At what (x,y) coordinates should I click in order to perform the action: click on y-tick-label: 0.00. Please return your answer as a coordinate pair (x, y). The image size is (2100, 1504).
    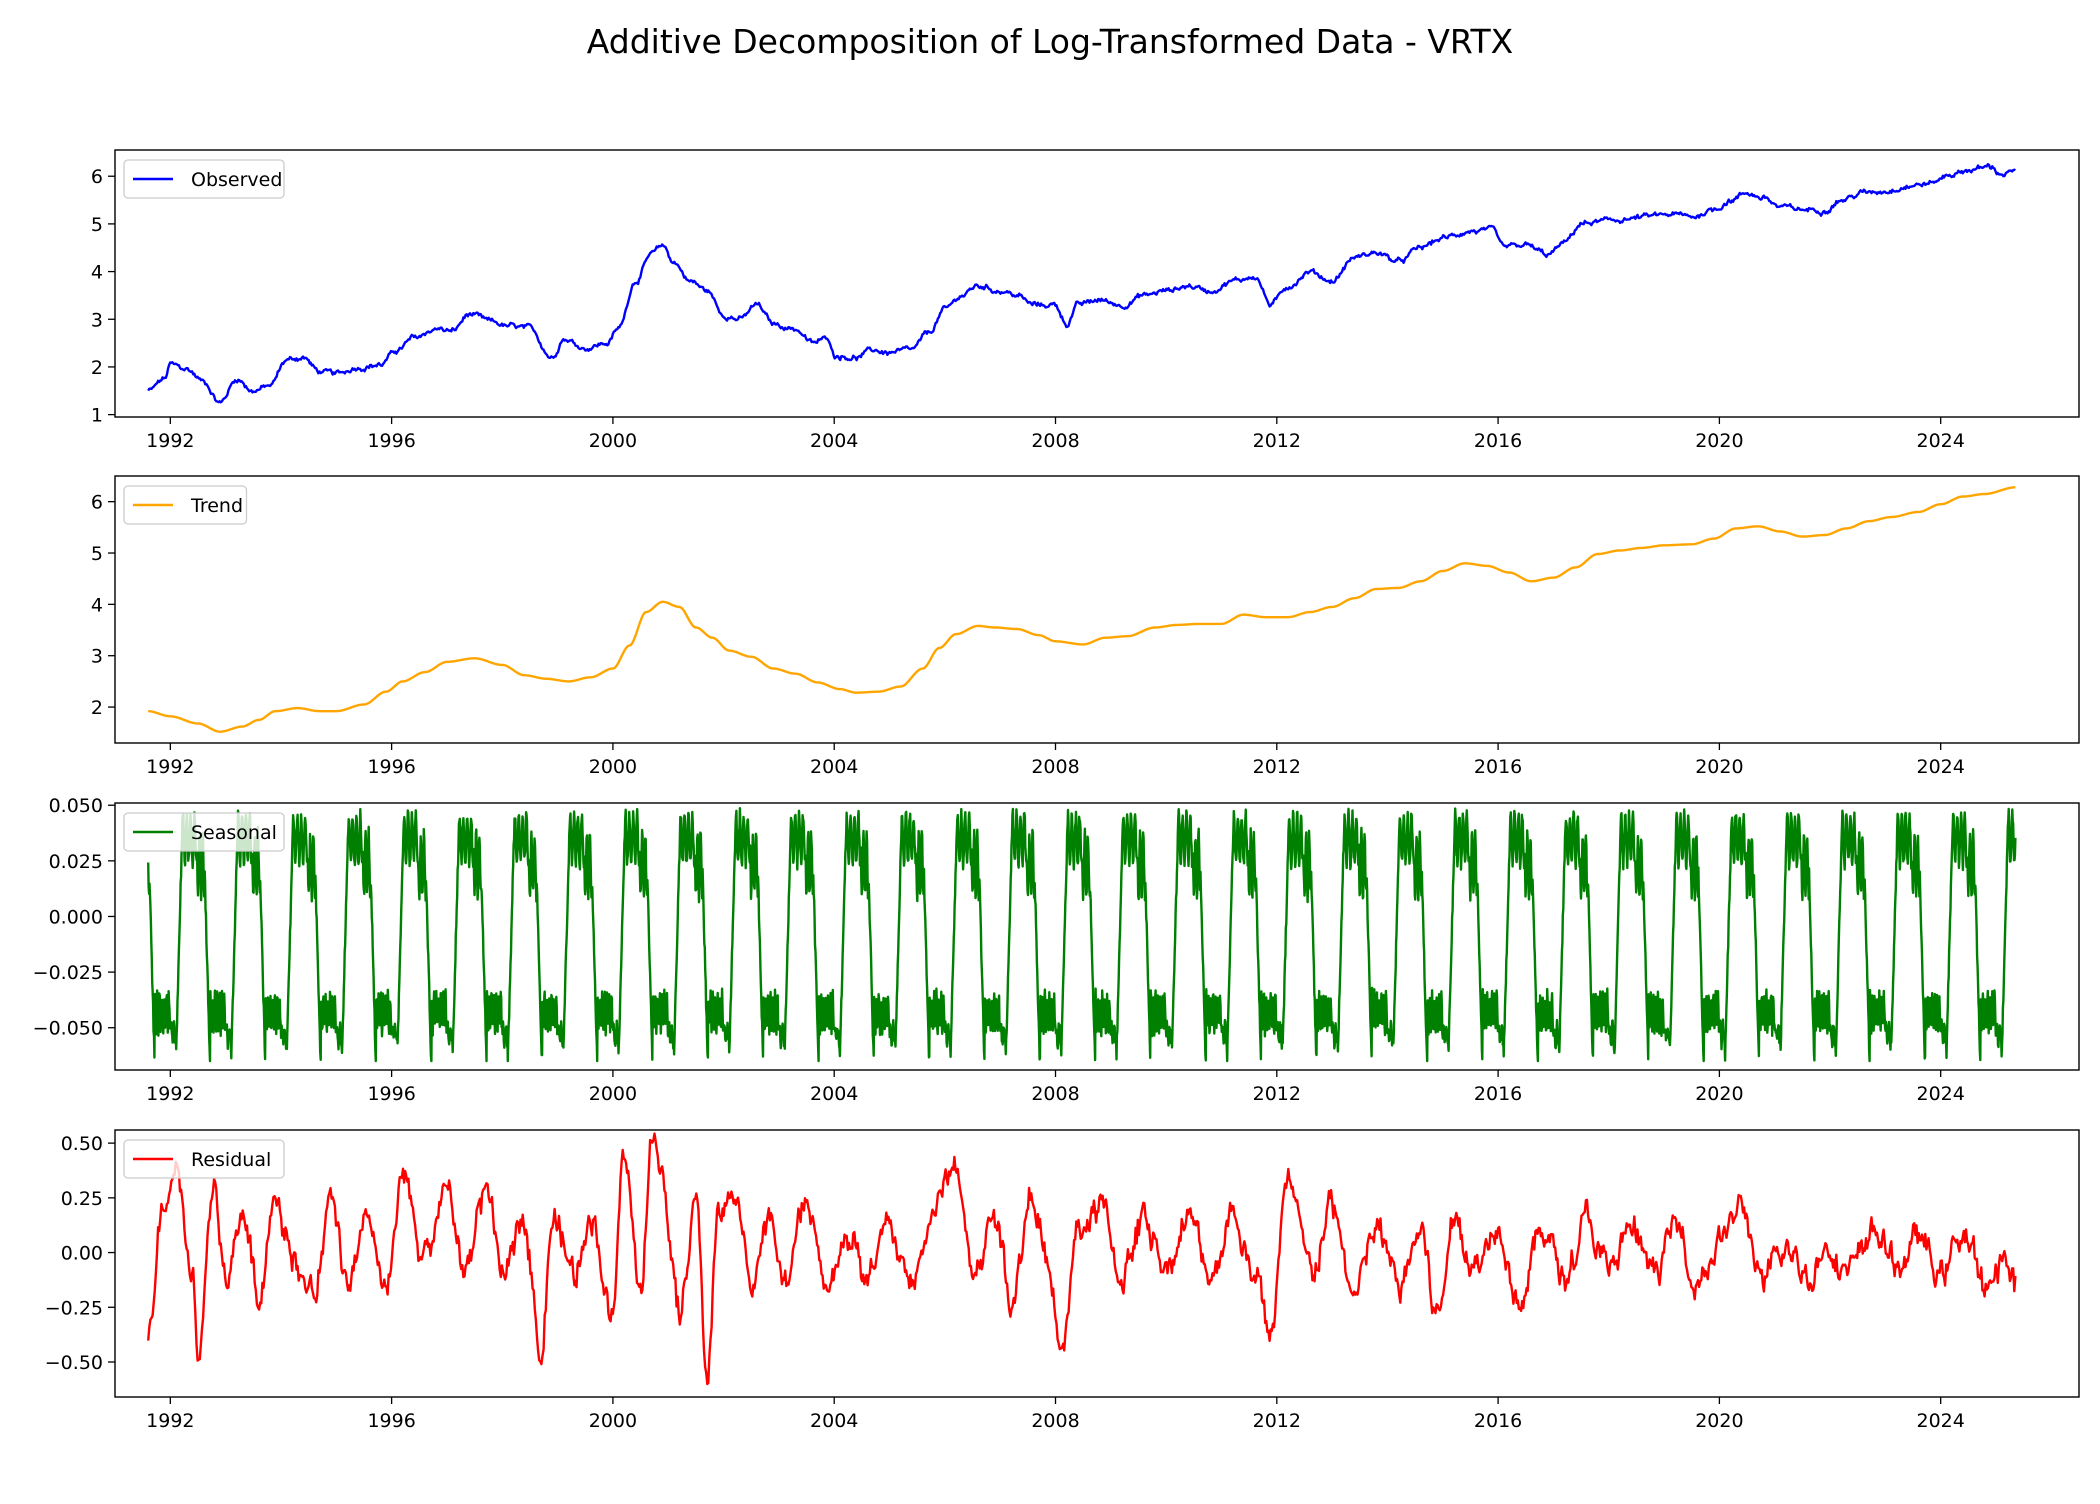
    Looking at the image, I should click on (82, 1254).